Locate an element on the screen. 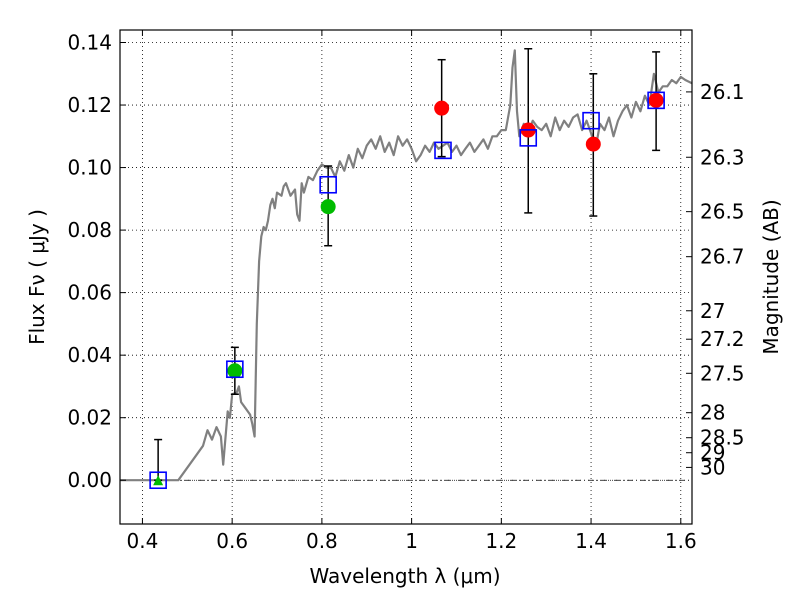  x-tick-label: 1 is located at coordinates (411, 541).